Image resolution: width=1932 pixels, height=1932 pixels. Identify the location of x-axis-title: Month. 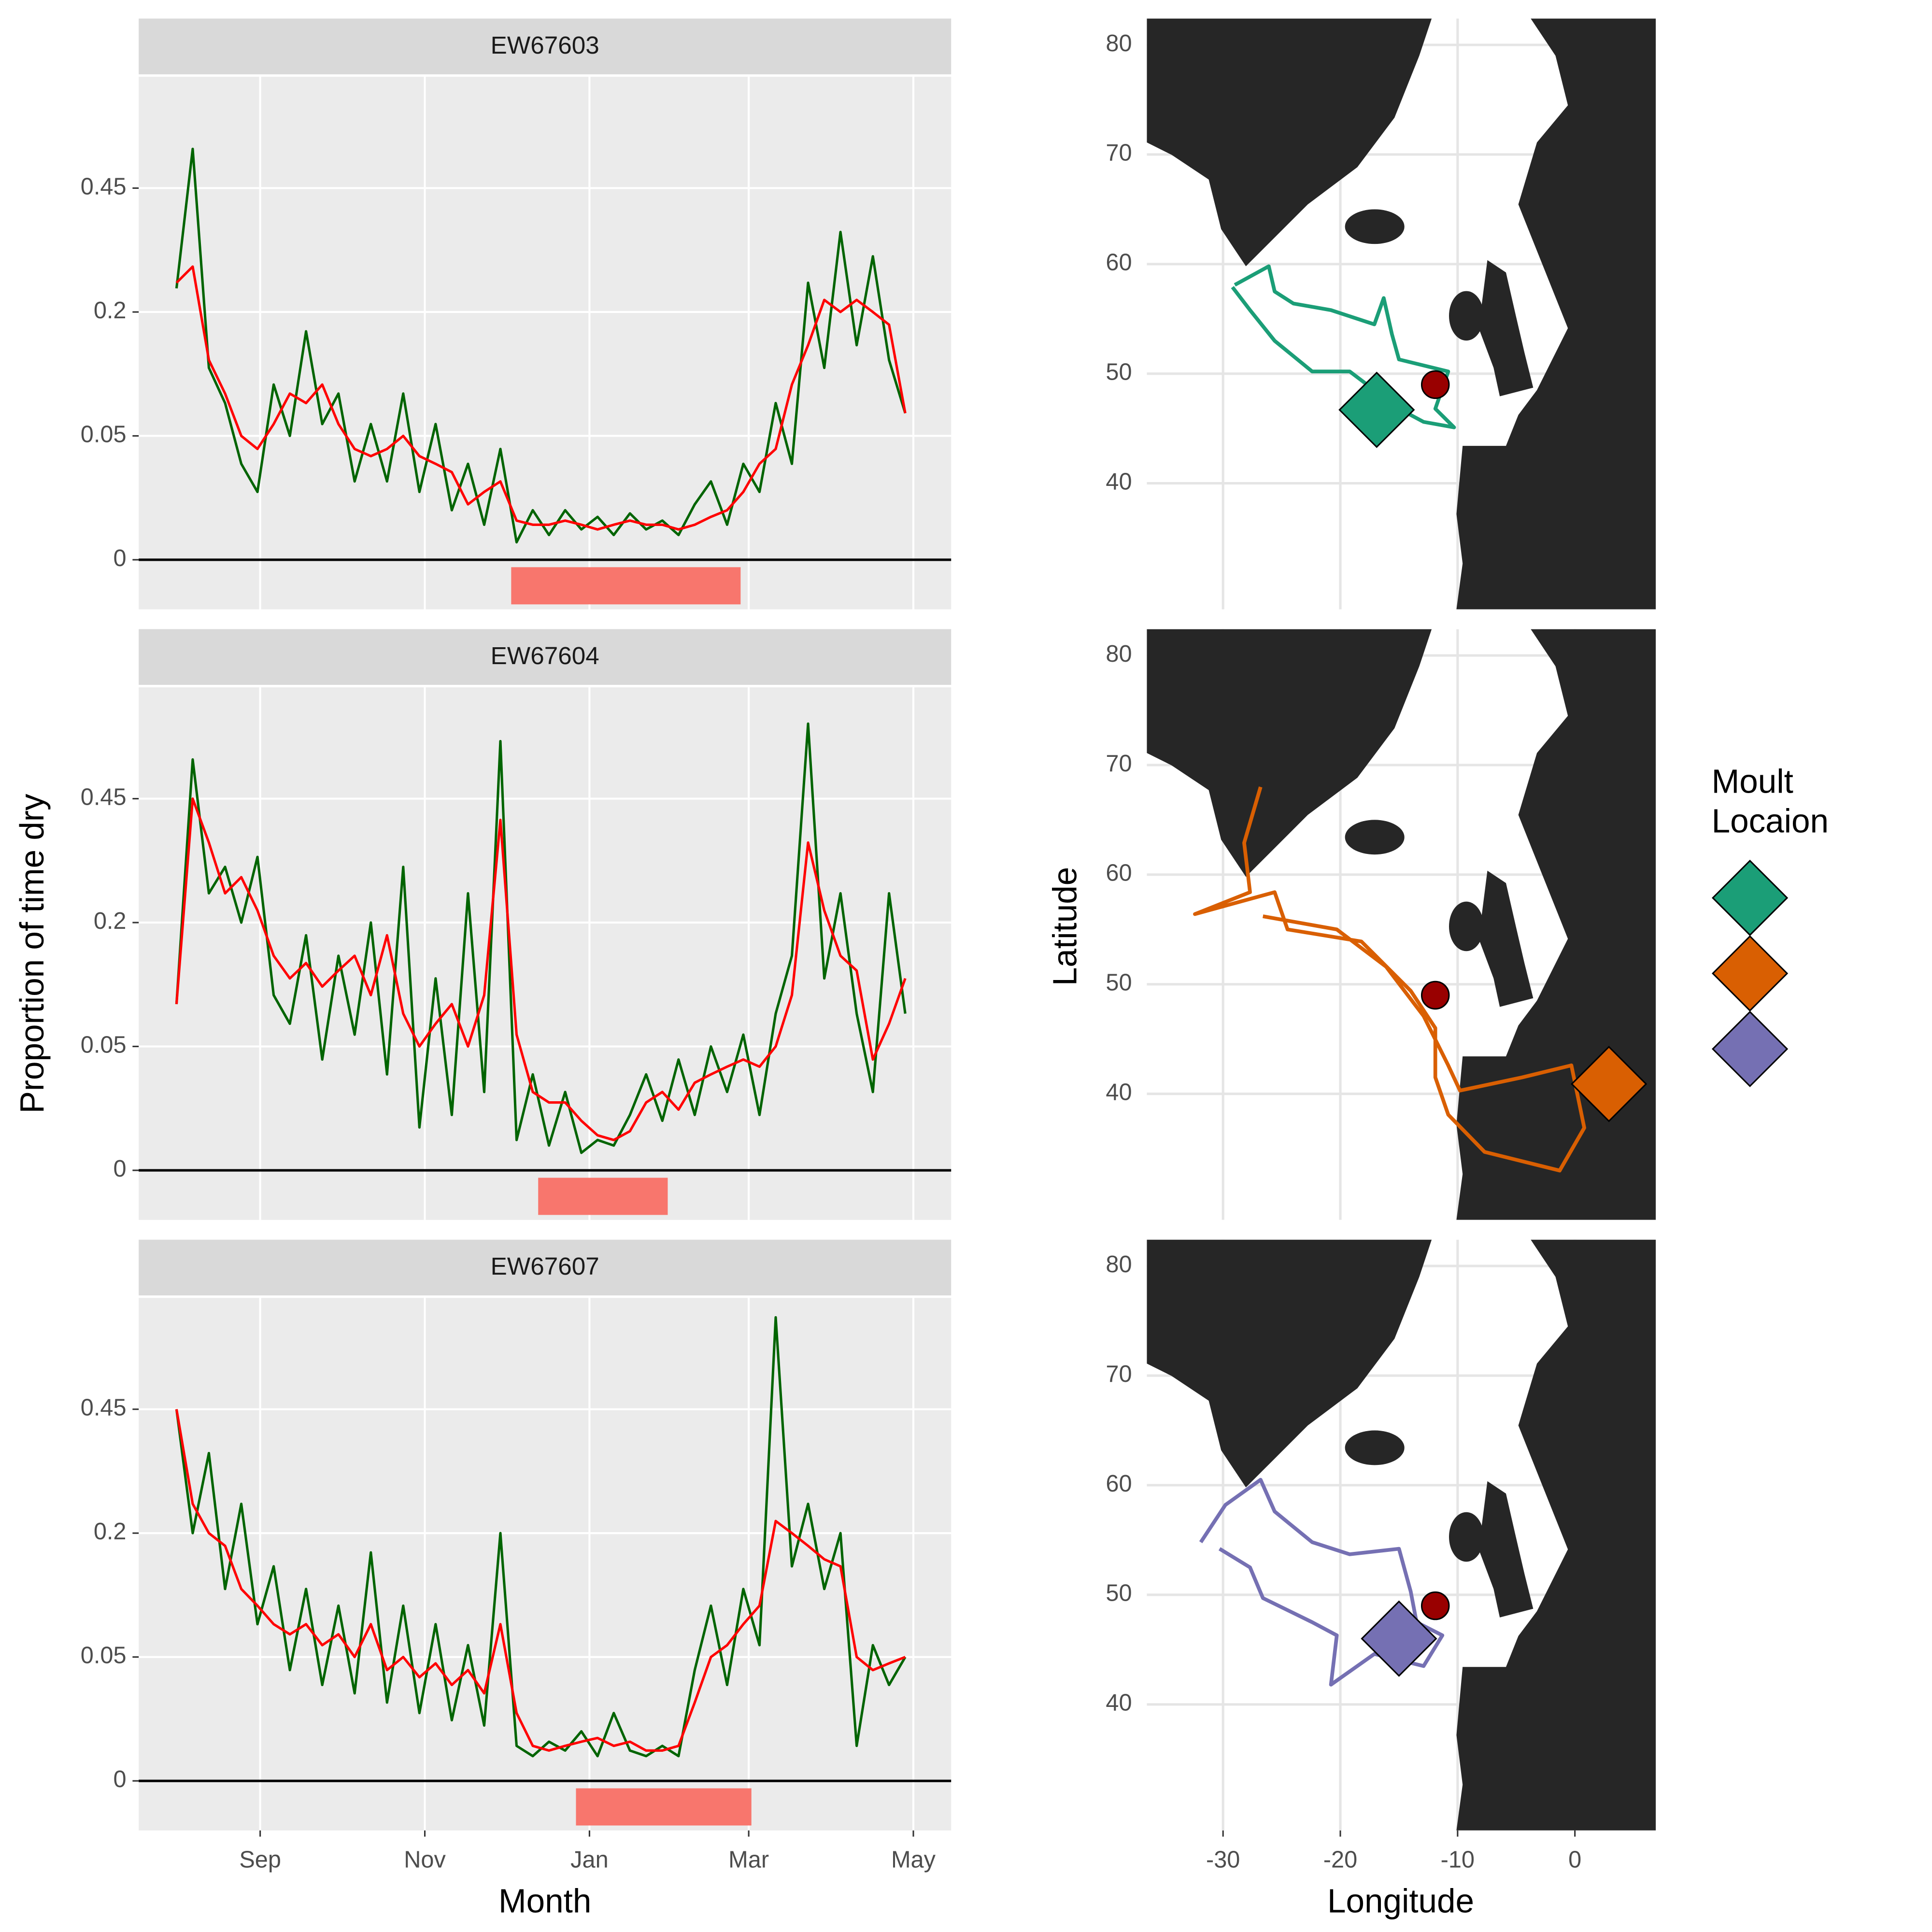
(544, 1900).